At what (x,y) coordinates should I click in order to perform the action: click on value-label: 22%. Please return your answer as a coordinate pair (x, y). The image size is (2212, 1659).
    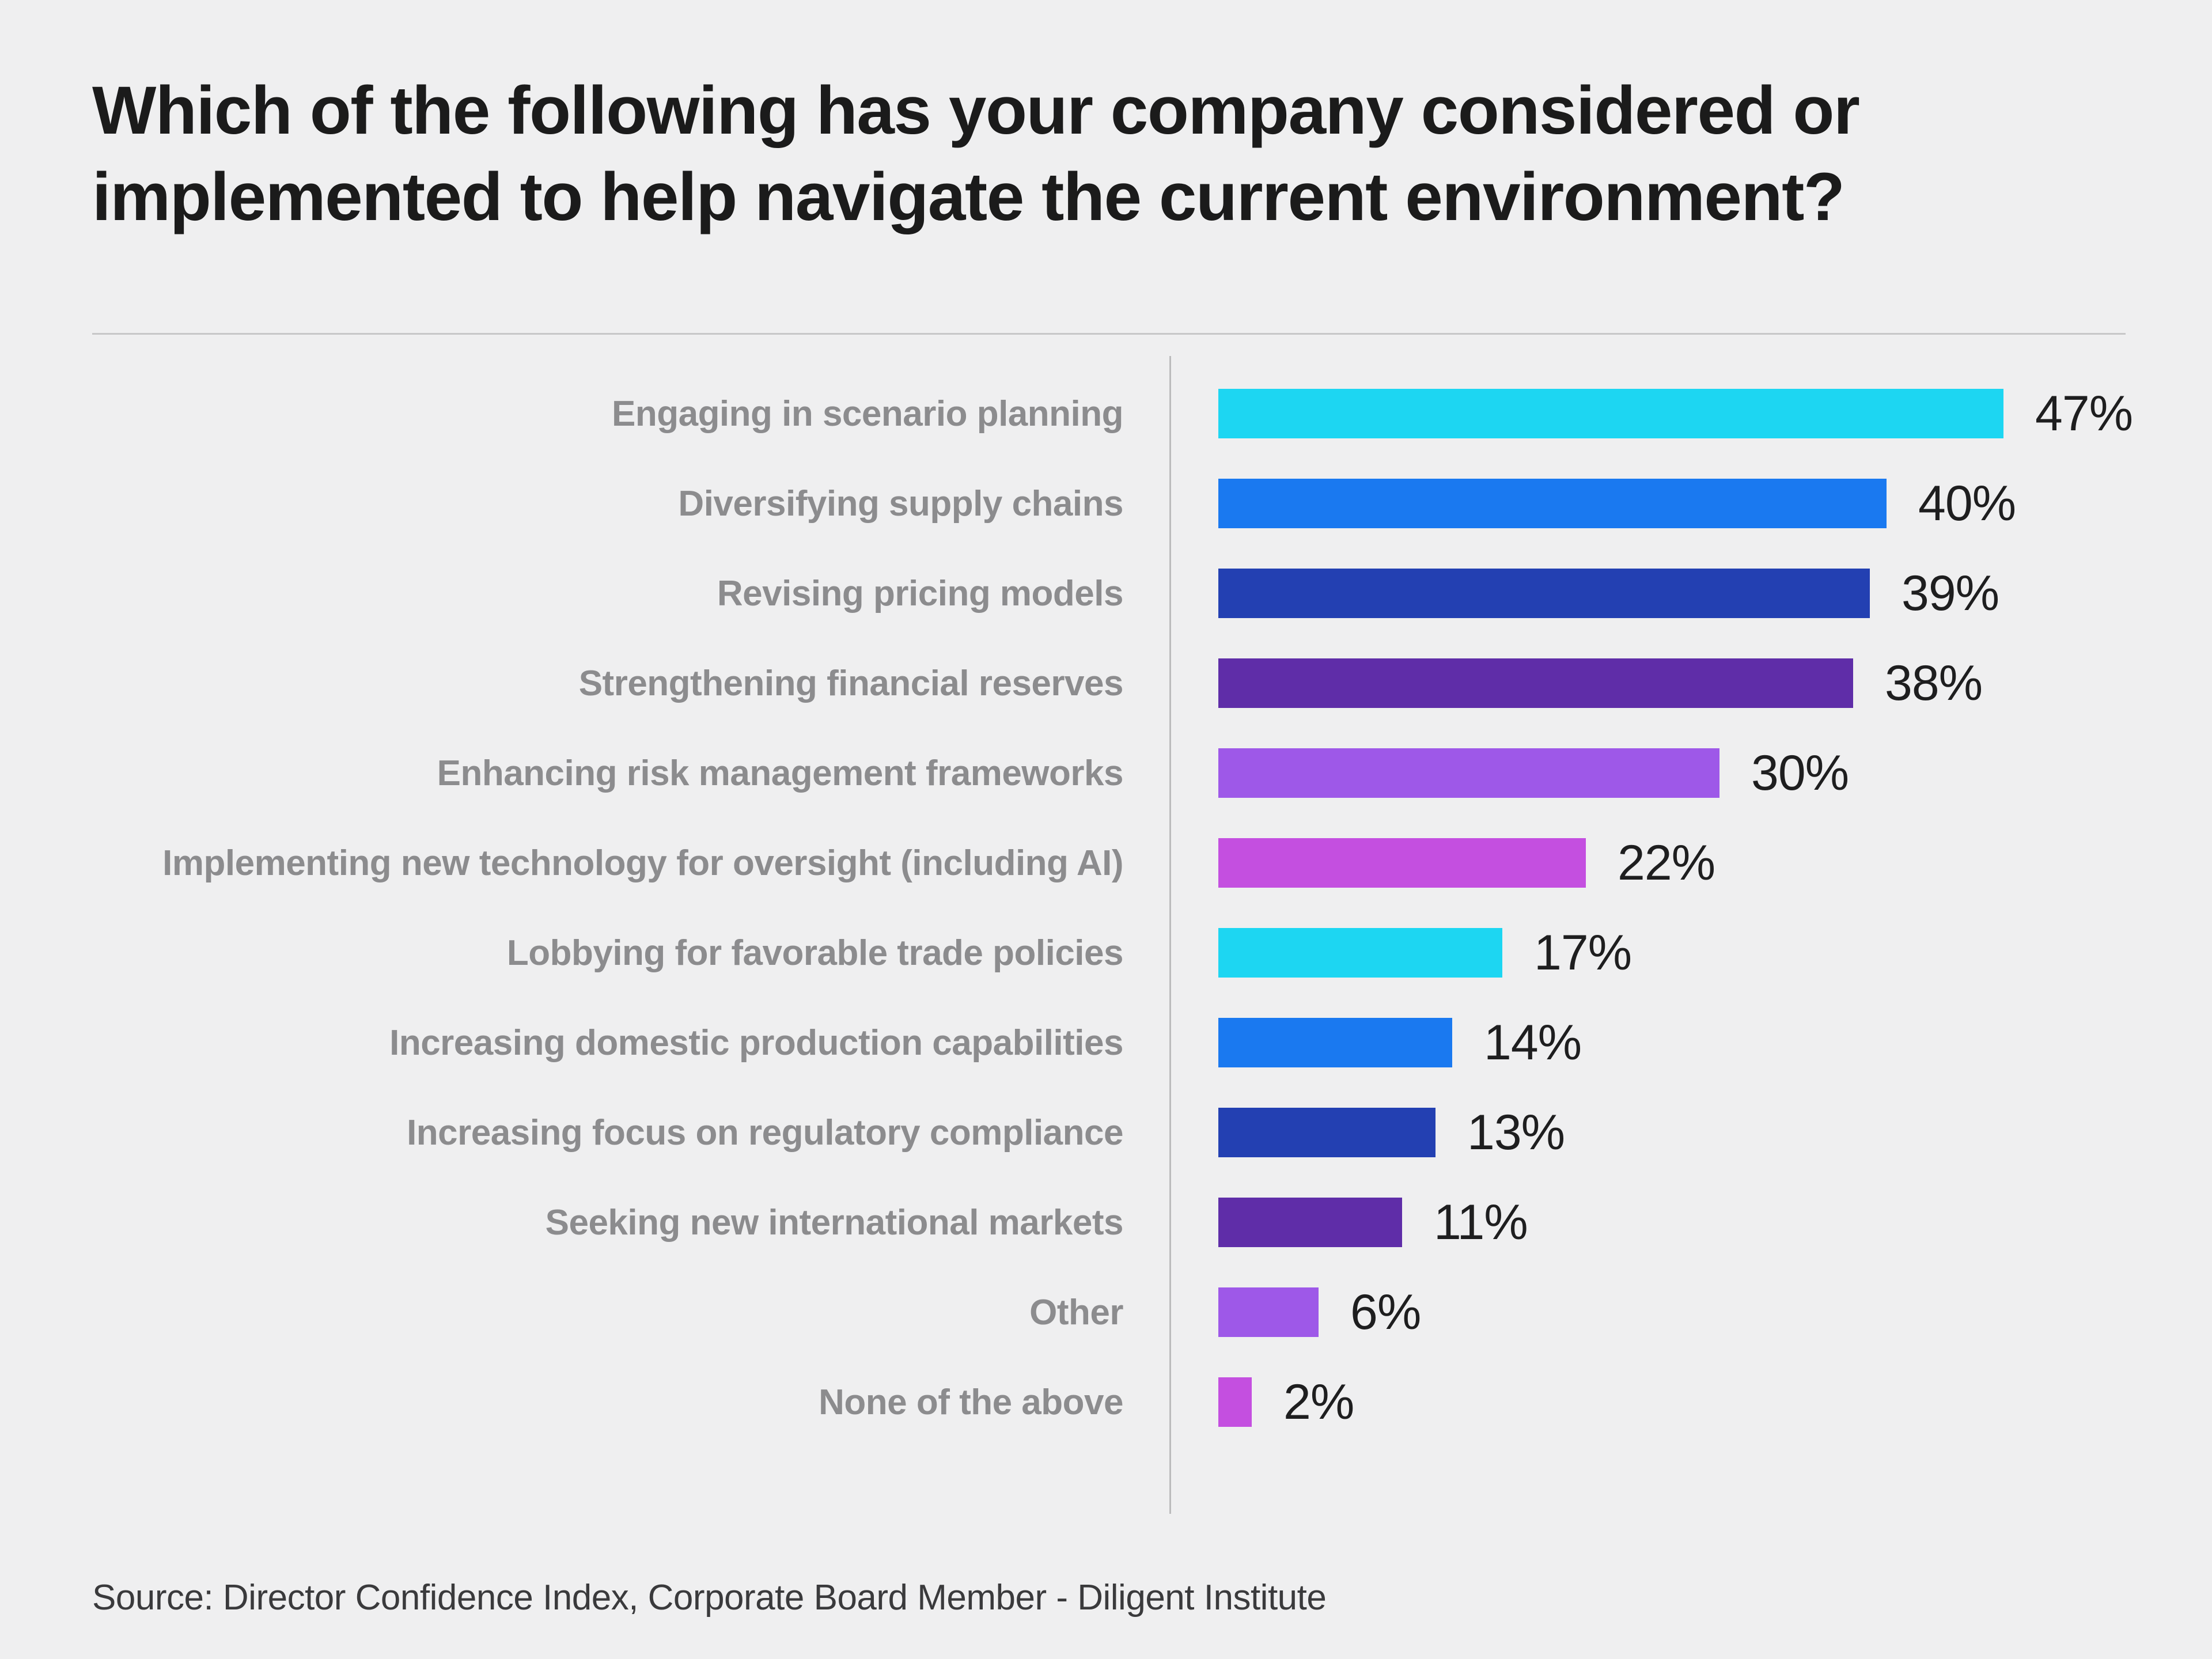
    Looking at the image, I should click on (1666, 863).